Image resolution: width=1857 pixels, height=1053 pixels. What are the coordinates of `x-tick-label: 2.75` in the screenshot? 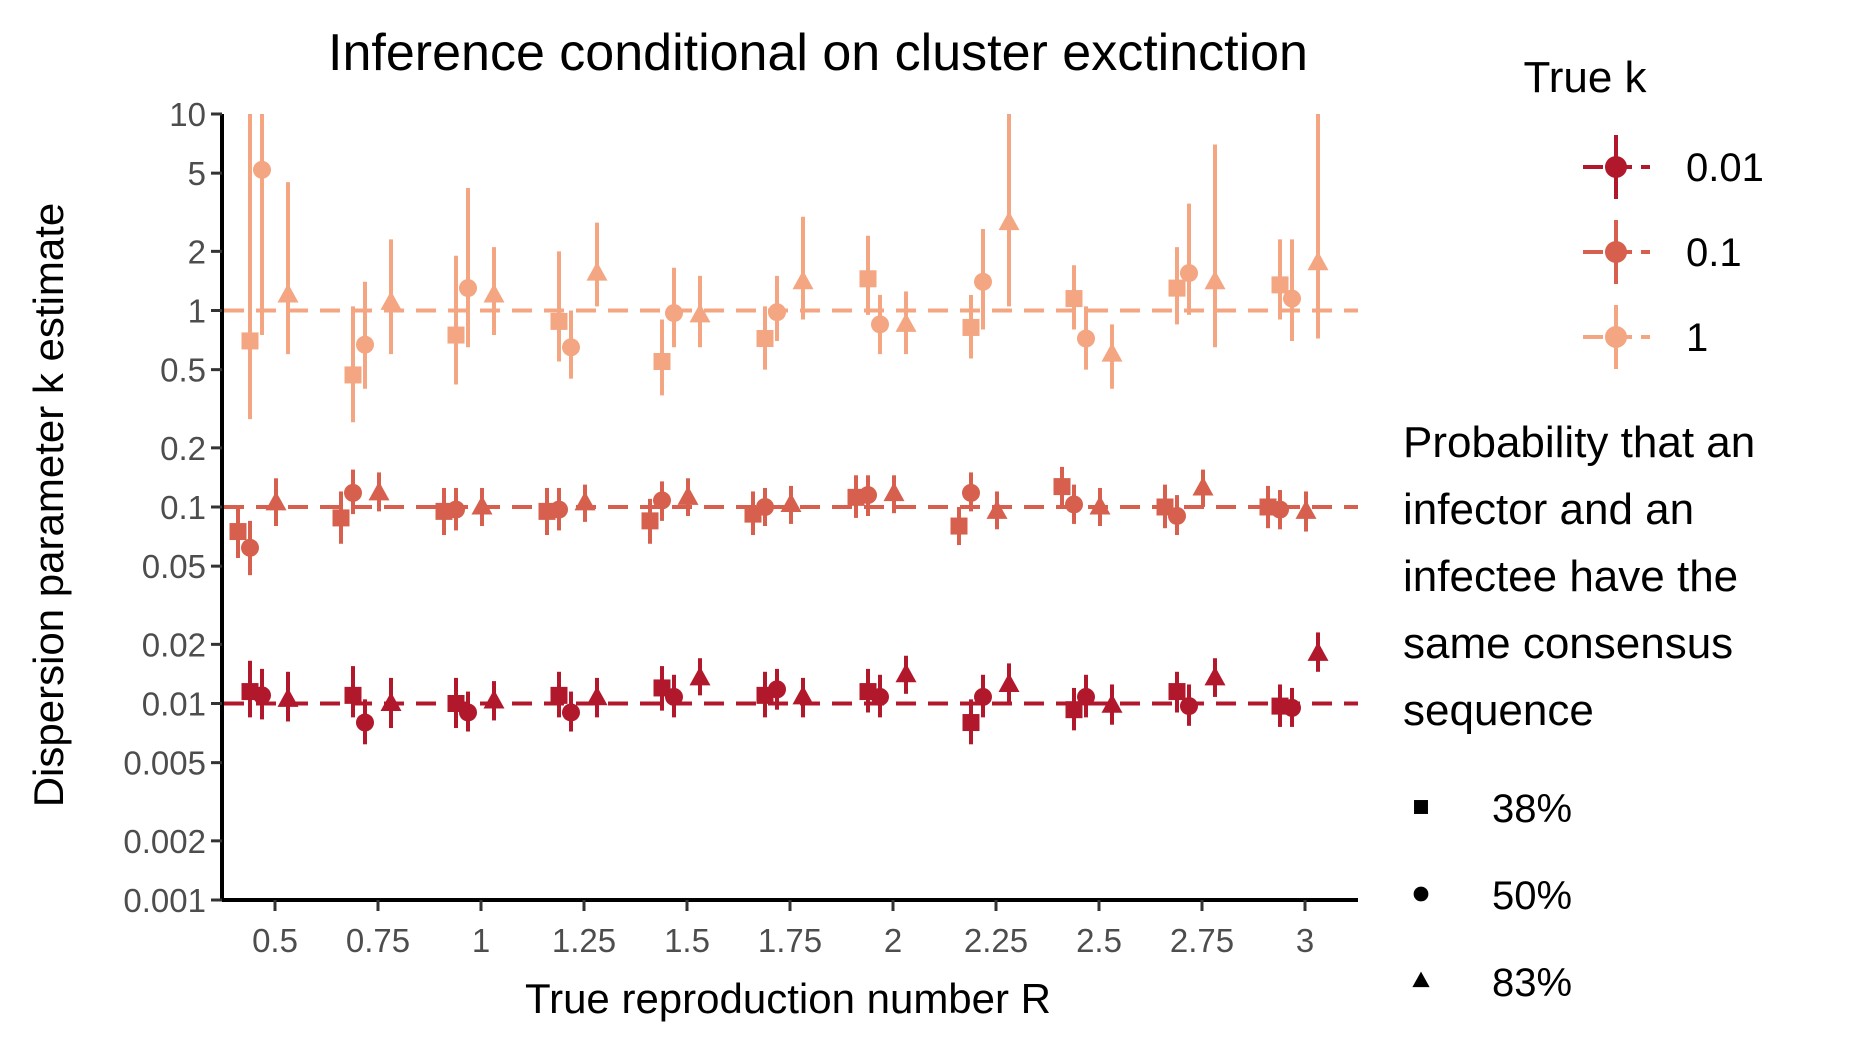 It's located at (1202, 940).